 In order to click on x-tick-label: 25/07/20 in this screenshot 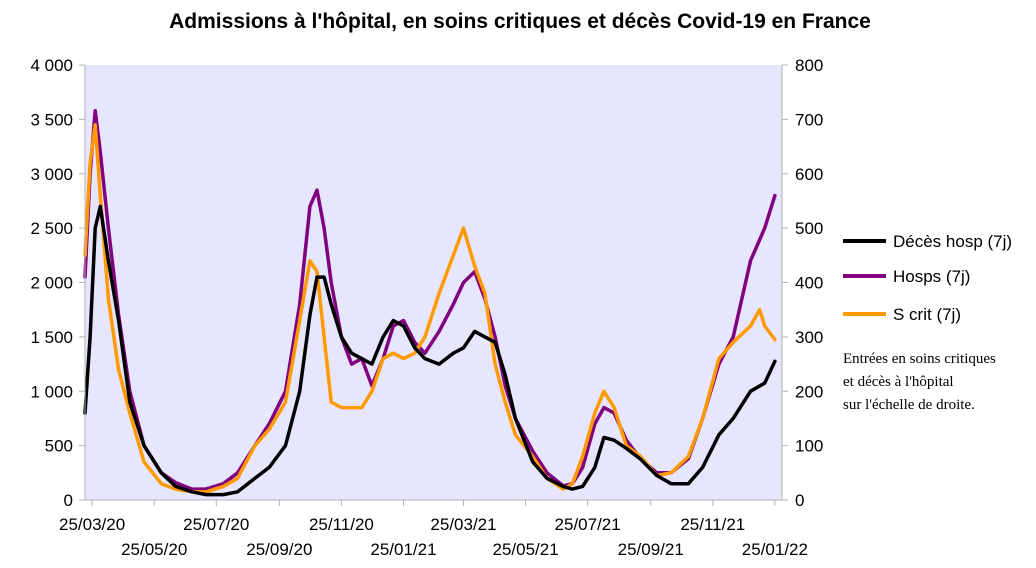, I will do `click(216, 524)`.